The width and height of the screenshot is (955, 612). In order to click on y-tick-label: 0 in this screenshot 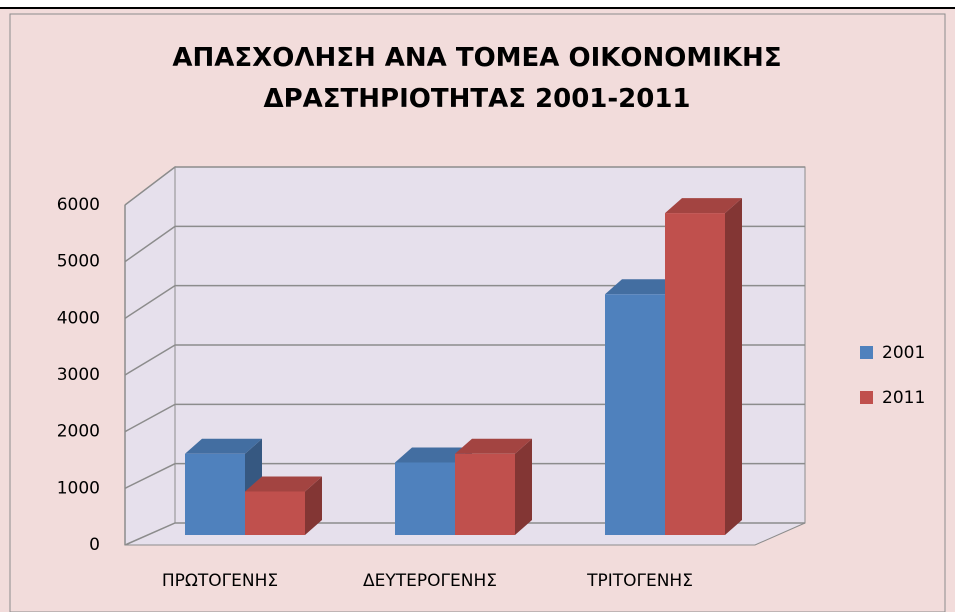, I will do `click(94, 545)`.